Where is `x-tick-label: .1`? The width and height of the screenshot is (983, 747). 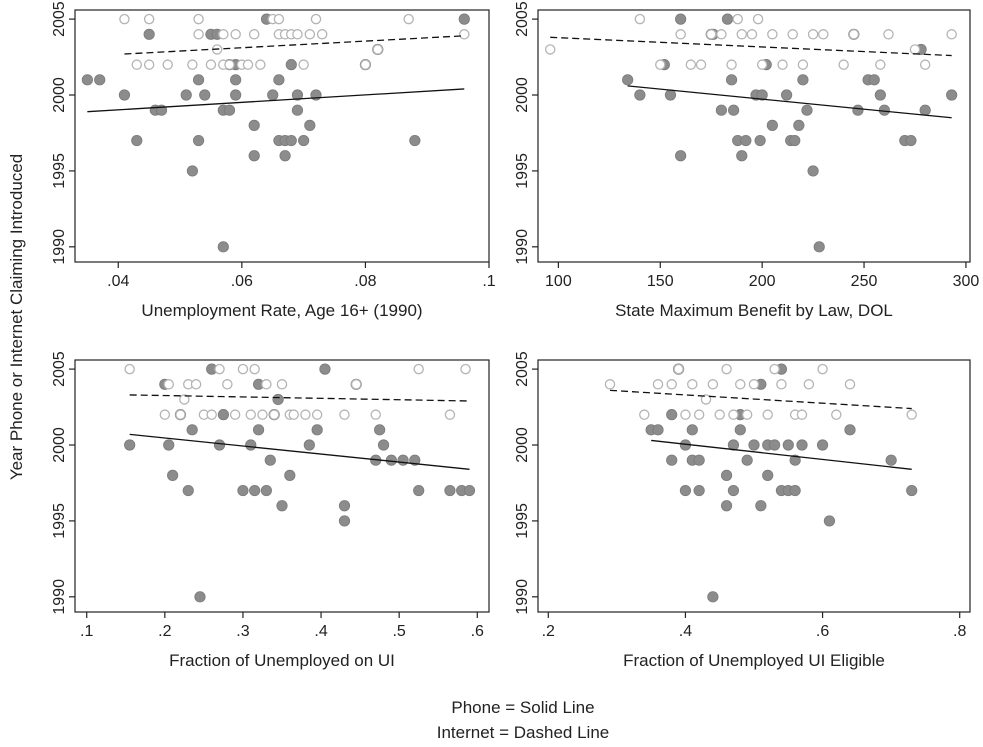 x-tick-label: .1 is located at coordinates (86, 631).